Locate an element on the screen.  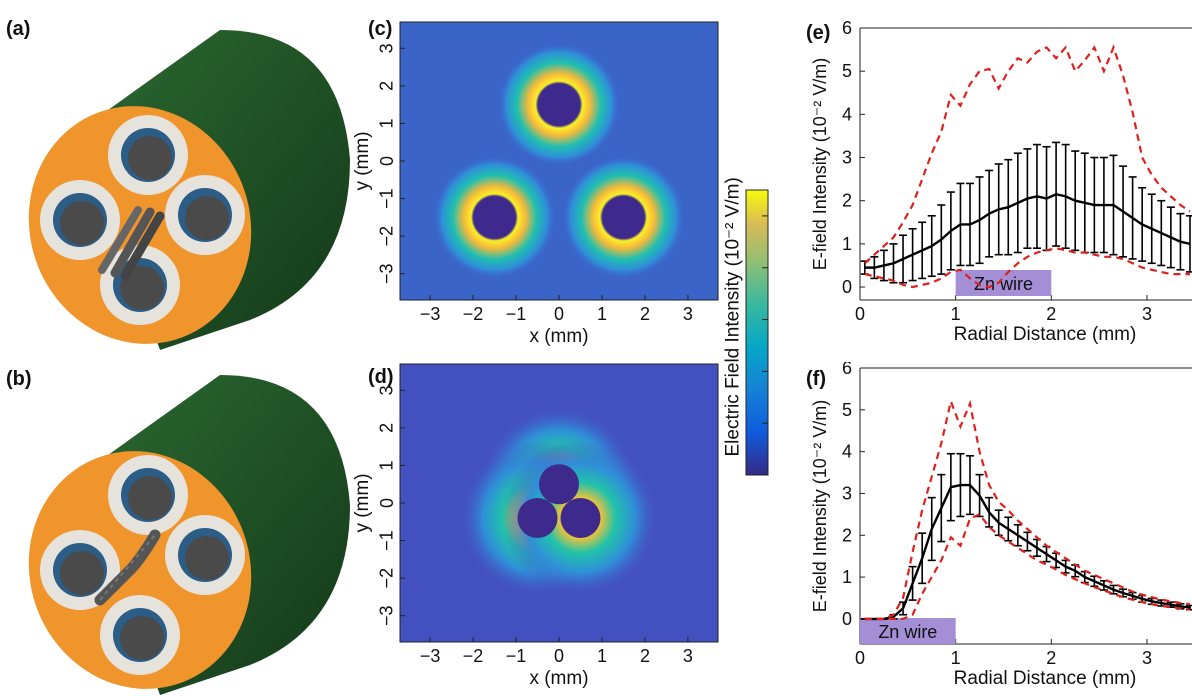
zn-wire-twisted is located at coordinates (127, 567).